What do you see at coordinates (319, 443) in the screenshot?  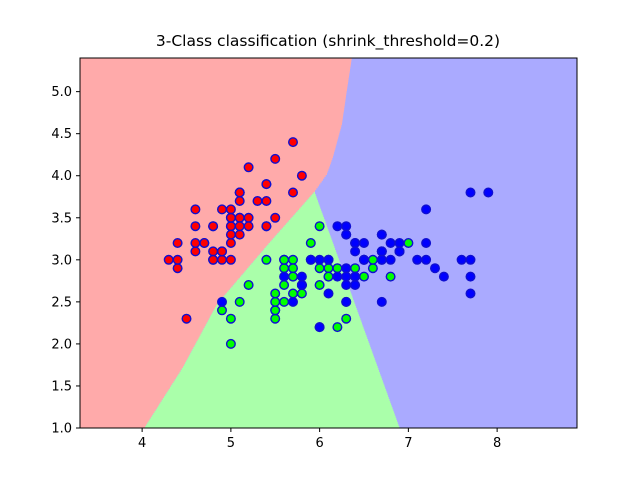 I see `x-tick-label: 6` at bounding box center [319, 443].